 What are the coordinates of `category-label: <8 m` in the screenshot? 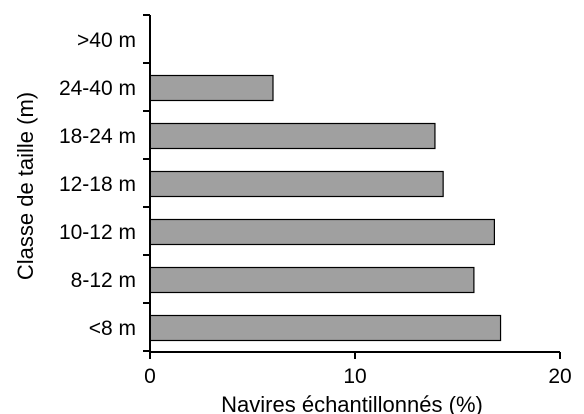 It's located at (112, 328).